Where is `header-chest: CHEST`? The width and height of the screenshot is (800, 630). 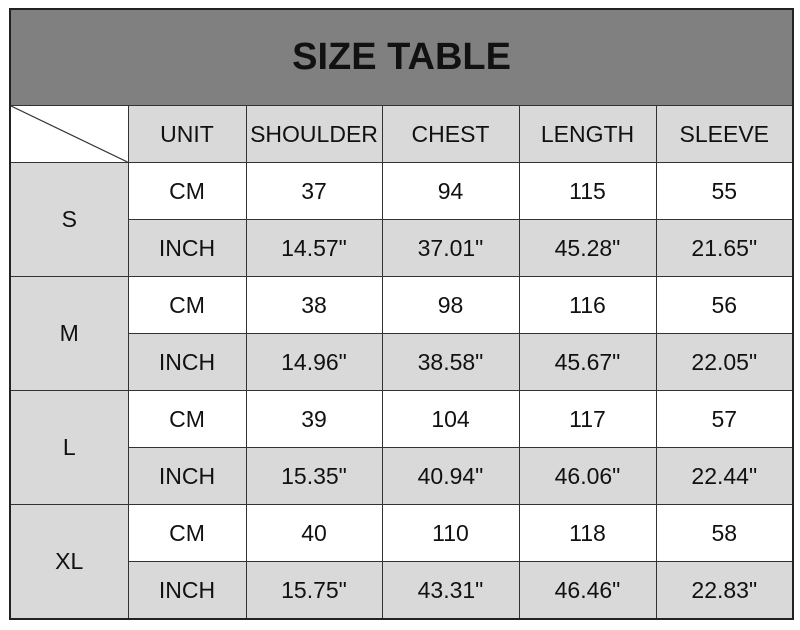 header-chest: CHEST is located at coordinates (450, 134).